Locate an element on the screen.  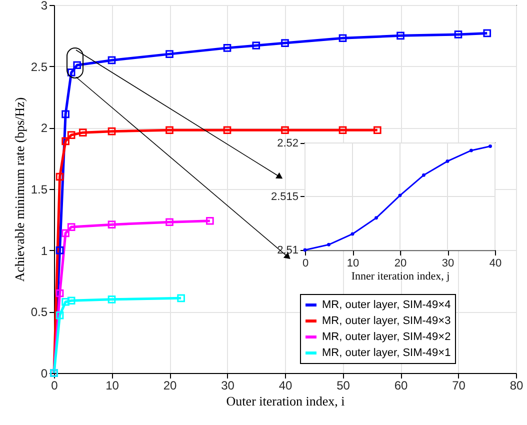
y-tick-label: 2.52 is located at coordinates (287, 144).